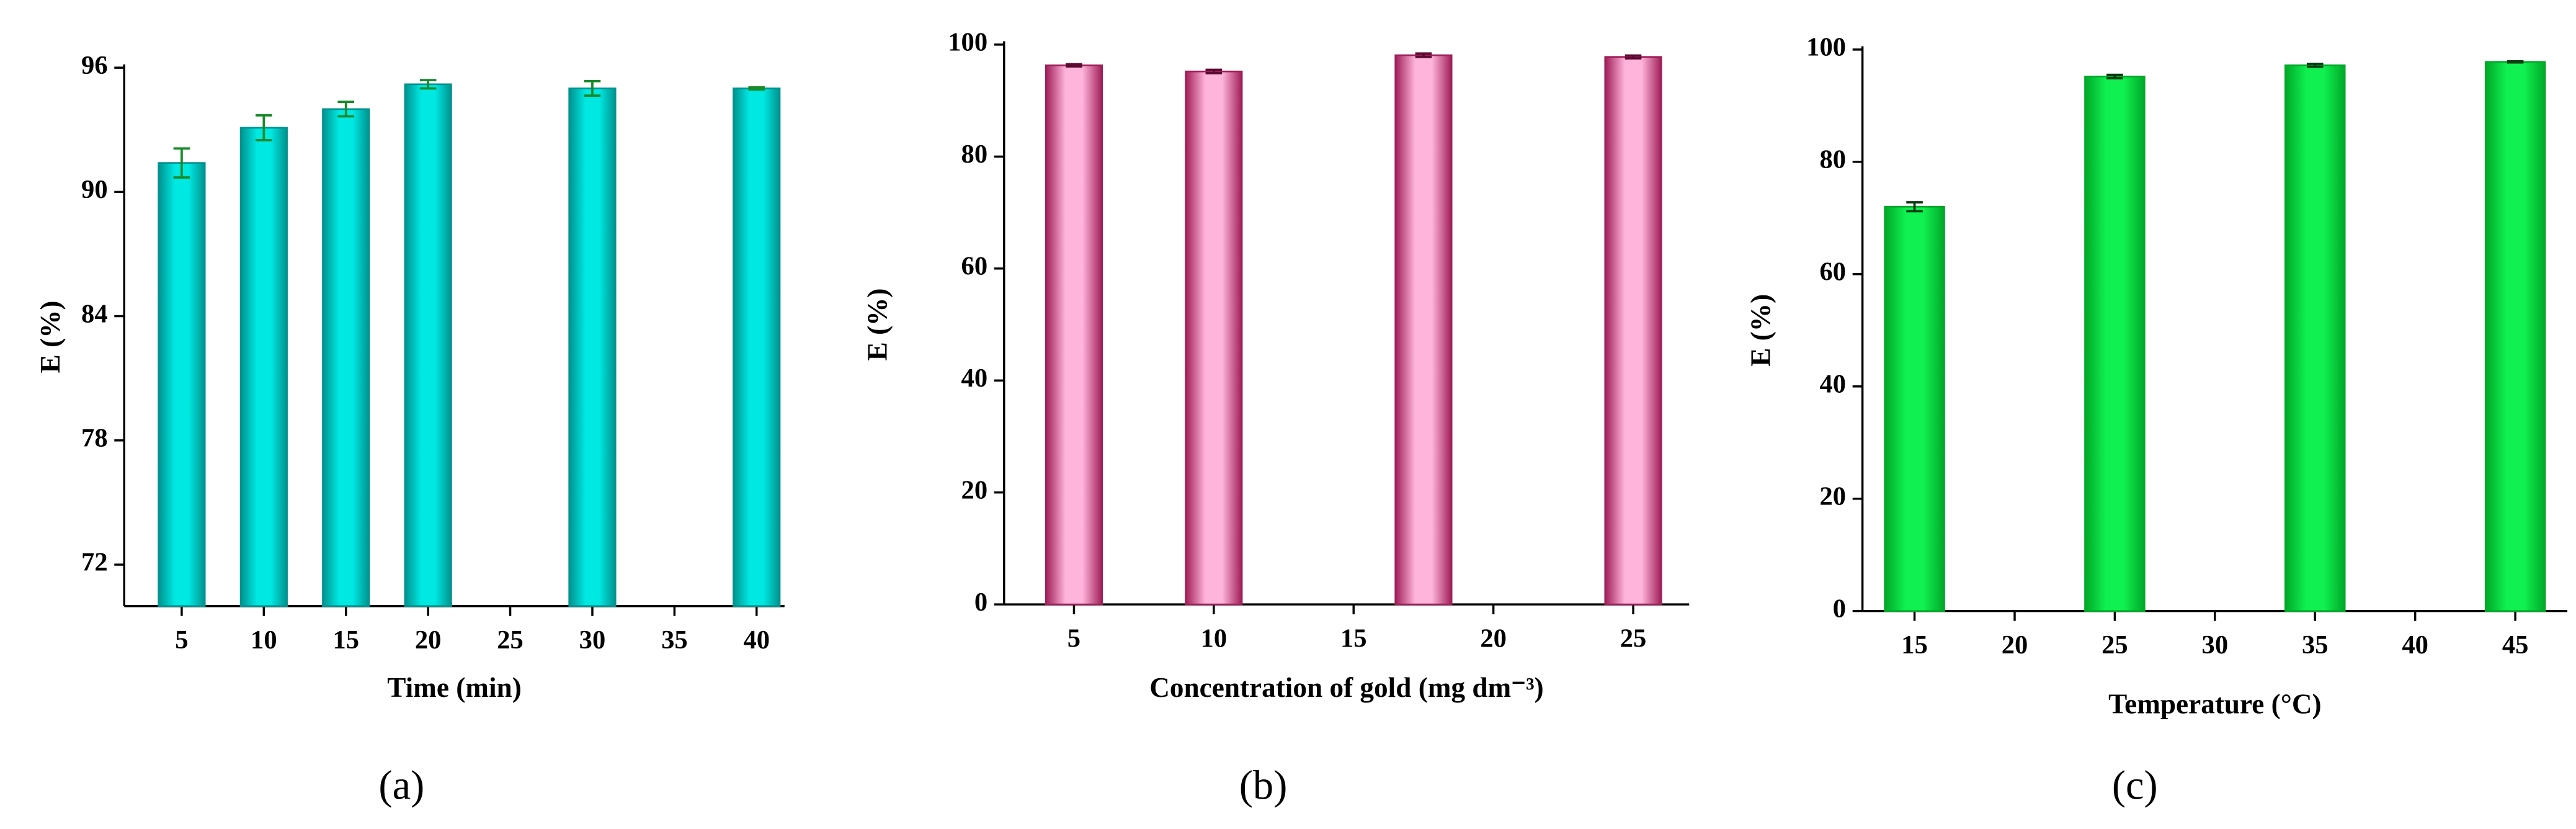 This screenshot has height=829, width=2576. What do you see at coordinates (95, 563) in the screenshot?
I see `y-tick-label: 72` at bounding box center [95, 563].